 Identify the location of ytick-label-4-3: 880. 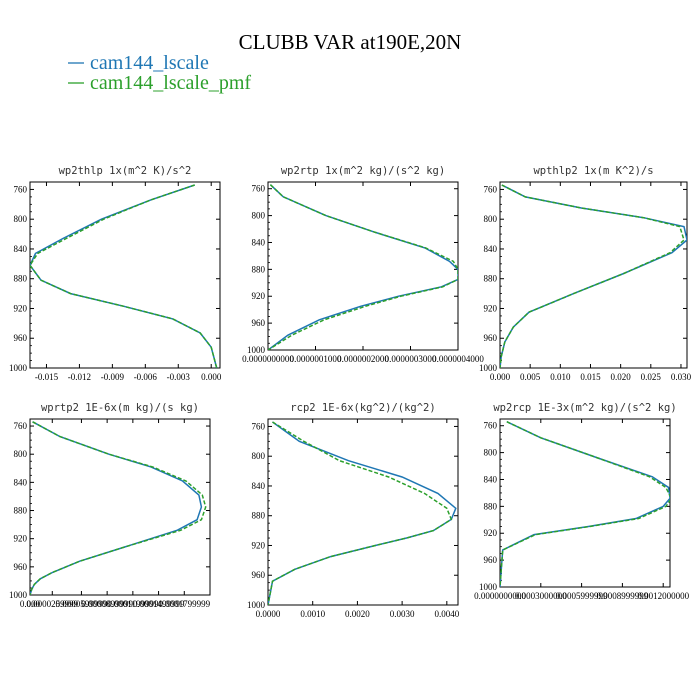
(259, 516).